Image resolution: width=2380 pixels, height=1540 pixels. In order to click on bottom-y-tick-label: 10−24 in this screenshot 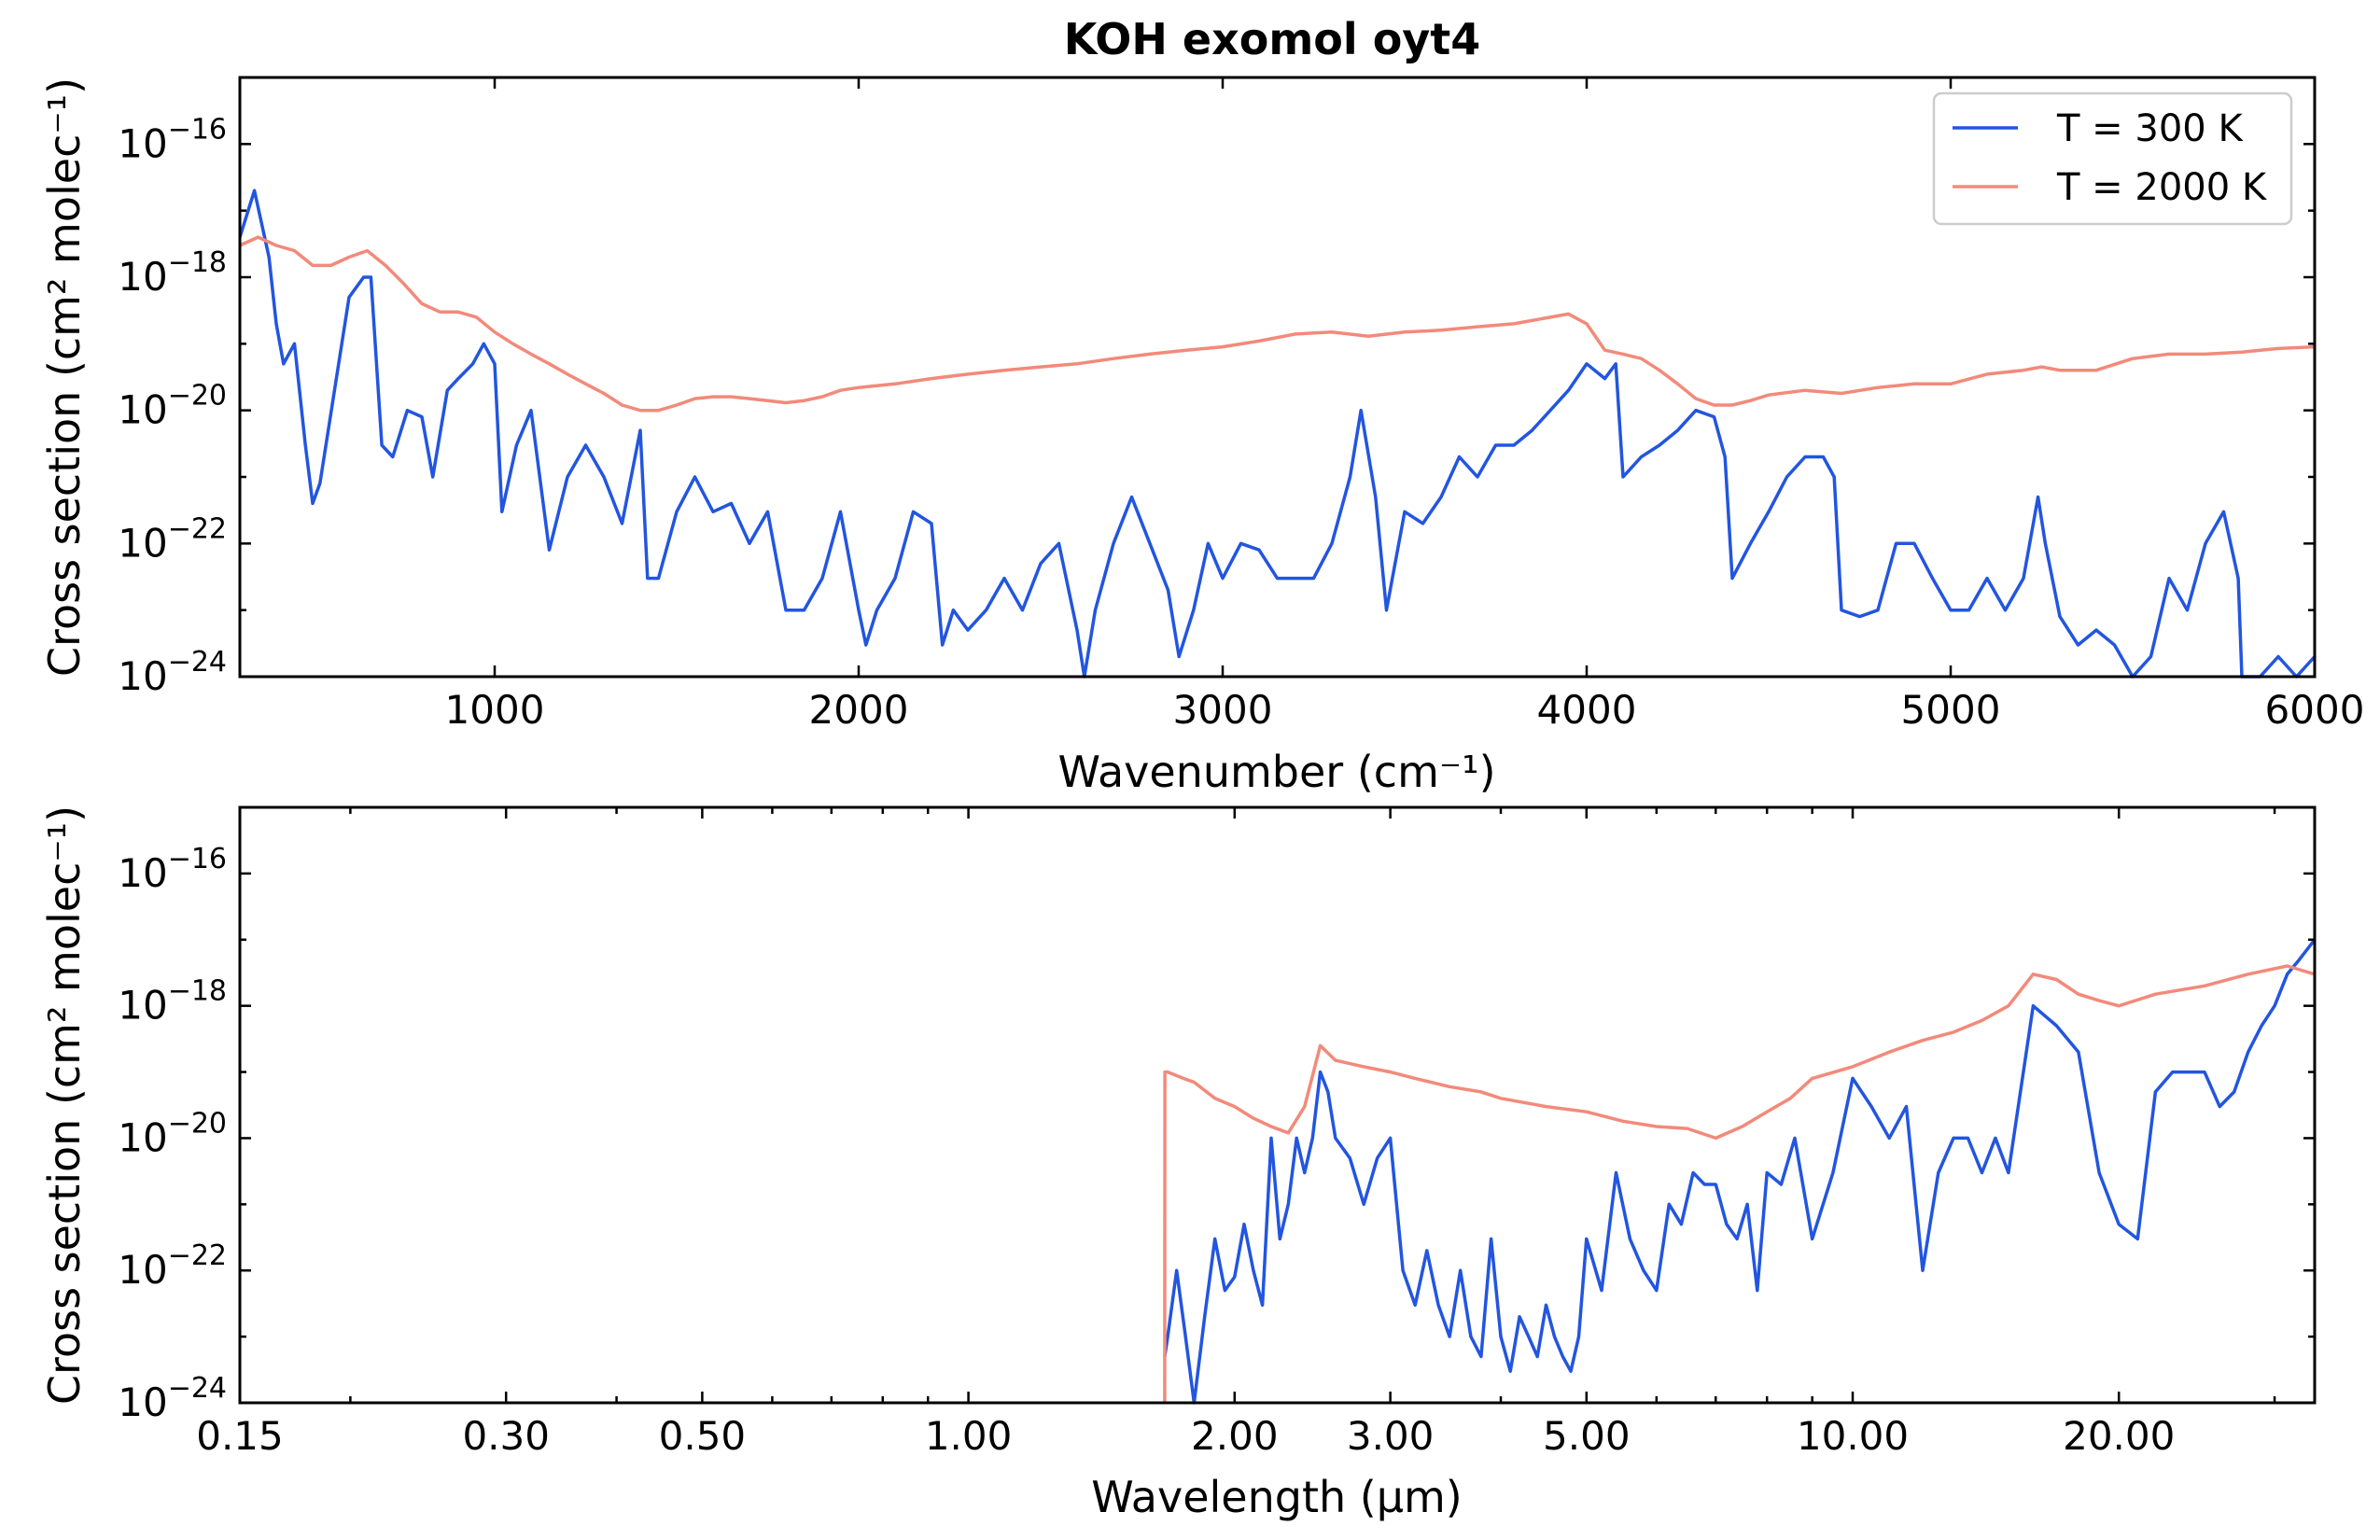, I will do `click(172, 1398)`.